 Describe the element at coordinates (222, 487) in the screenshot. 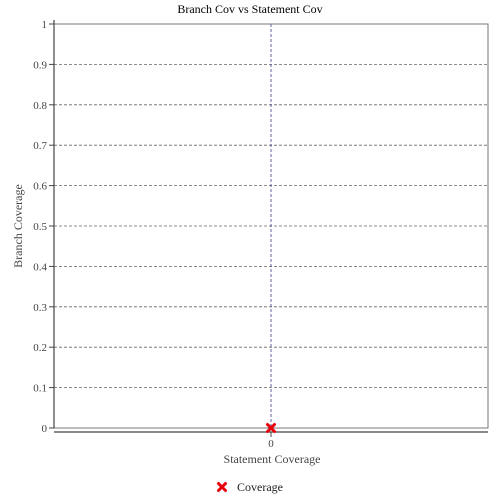

I see `legend-marker-icon` at that location.